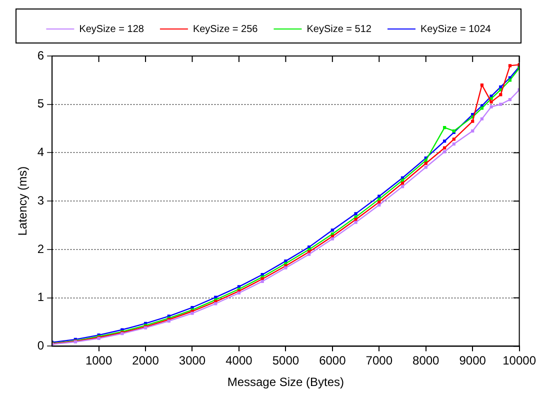 Image resolution: width=547 pixels, height=402 pixels. I want to click on y-tick-label: 2, so click(40, 249).